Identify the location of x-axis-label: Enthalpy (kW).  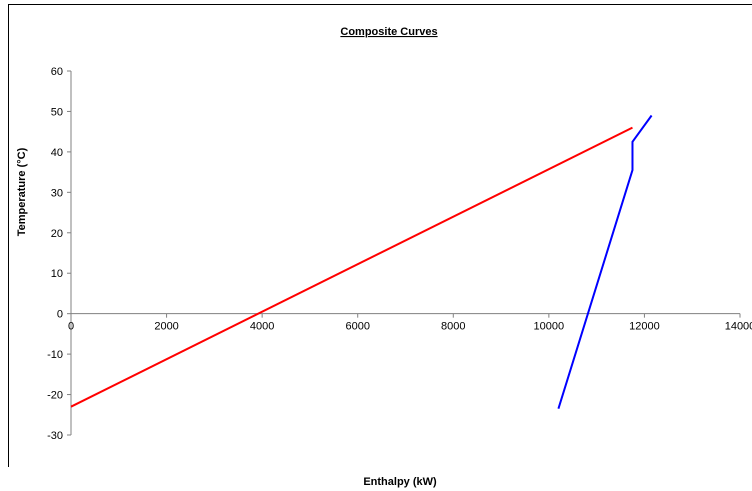
(400, 482).